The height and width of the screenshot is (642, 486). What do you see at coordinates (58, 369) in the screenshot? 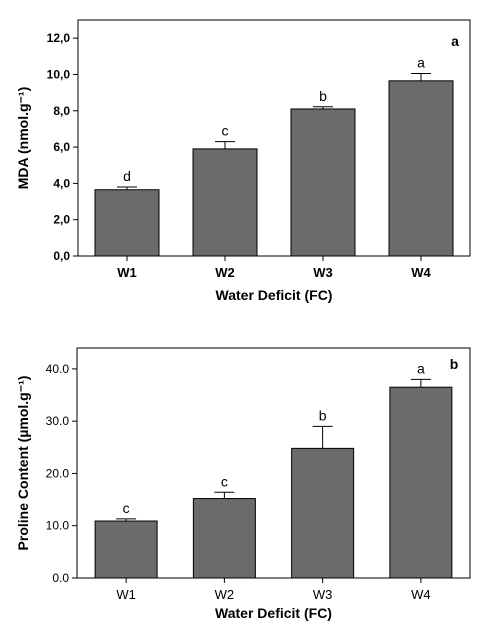
I see `y-tick-label: 40.0` at bounding box center [58, 369].